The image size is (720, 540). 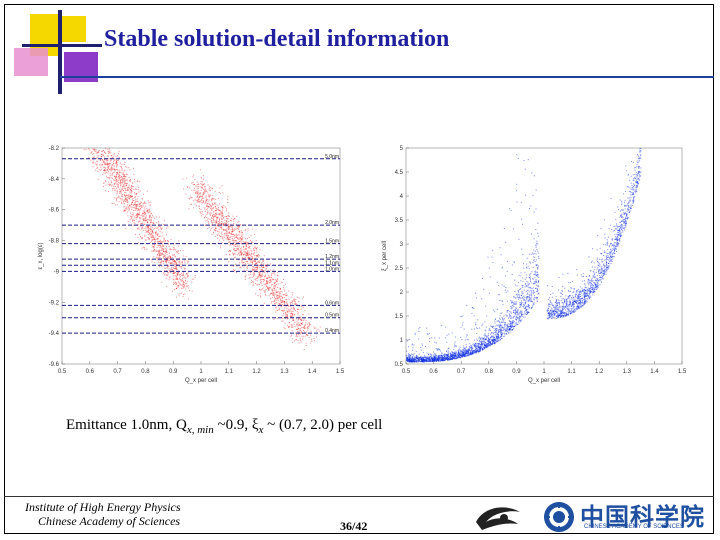 What do you see at coordinates (54, 334) in the screenshot?
I see `y-tick-label: -9.4` at bounding box center [54, 334].